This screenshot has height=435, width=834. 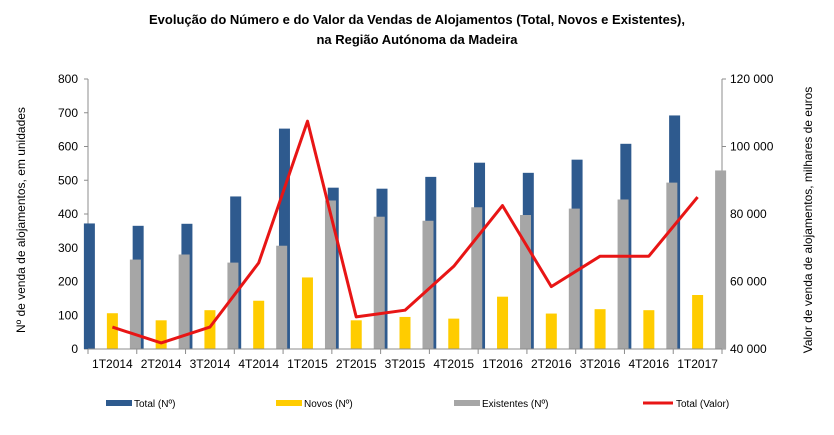 I want to click on x-tick-label: 4T2015, so click(x=453, y=364).